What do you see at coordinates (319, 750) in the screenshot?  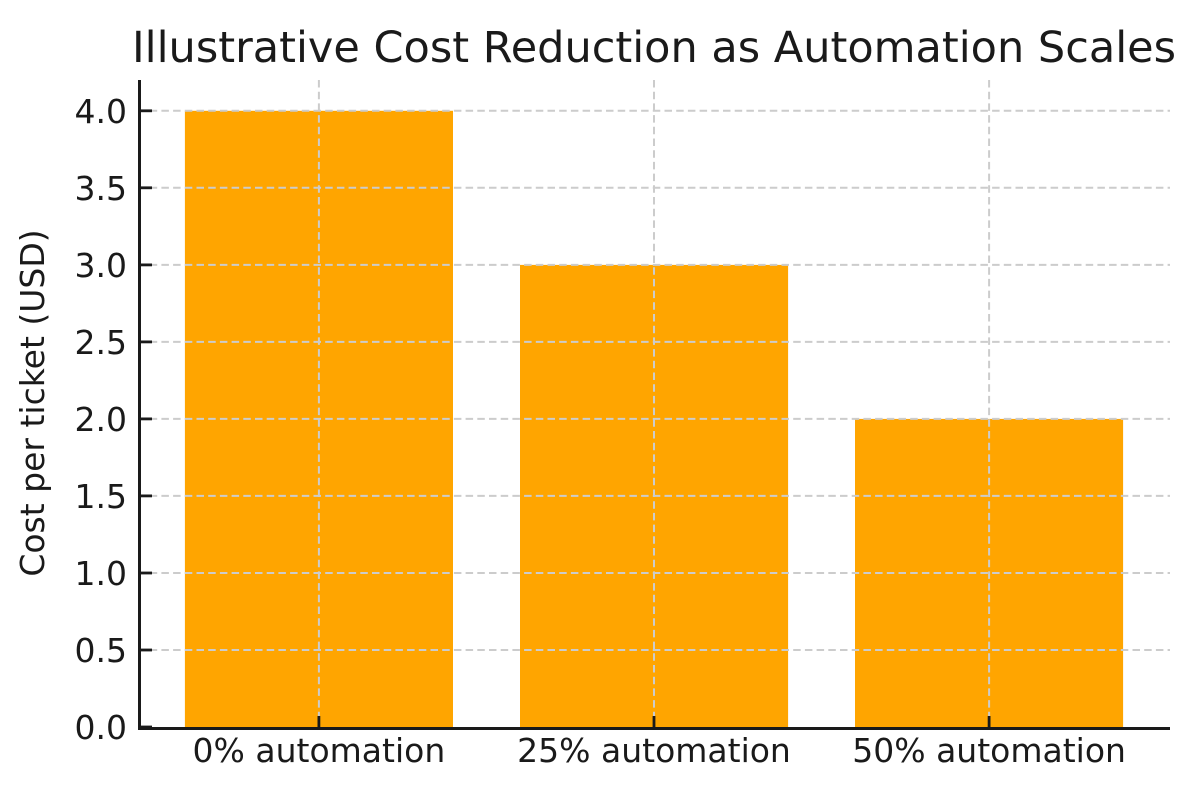 I see `x-tick-label-0: 0% automation` at bounding box center [319, 750].